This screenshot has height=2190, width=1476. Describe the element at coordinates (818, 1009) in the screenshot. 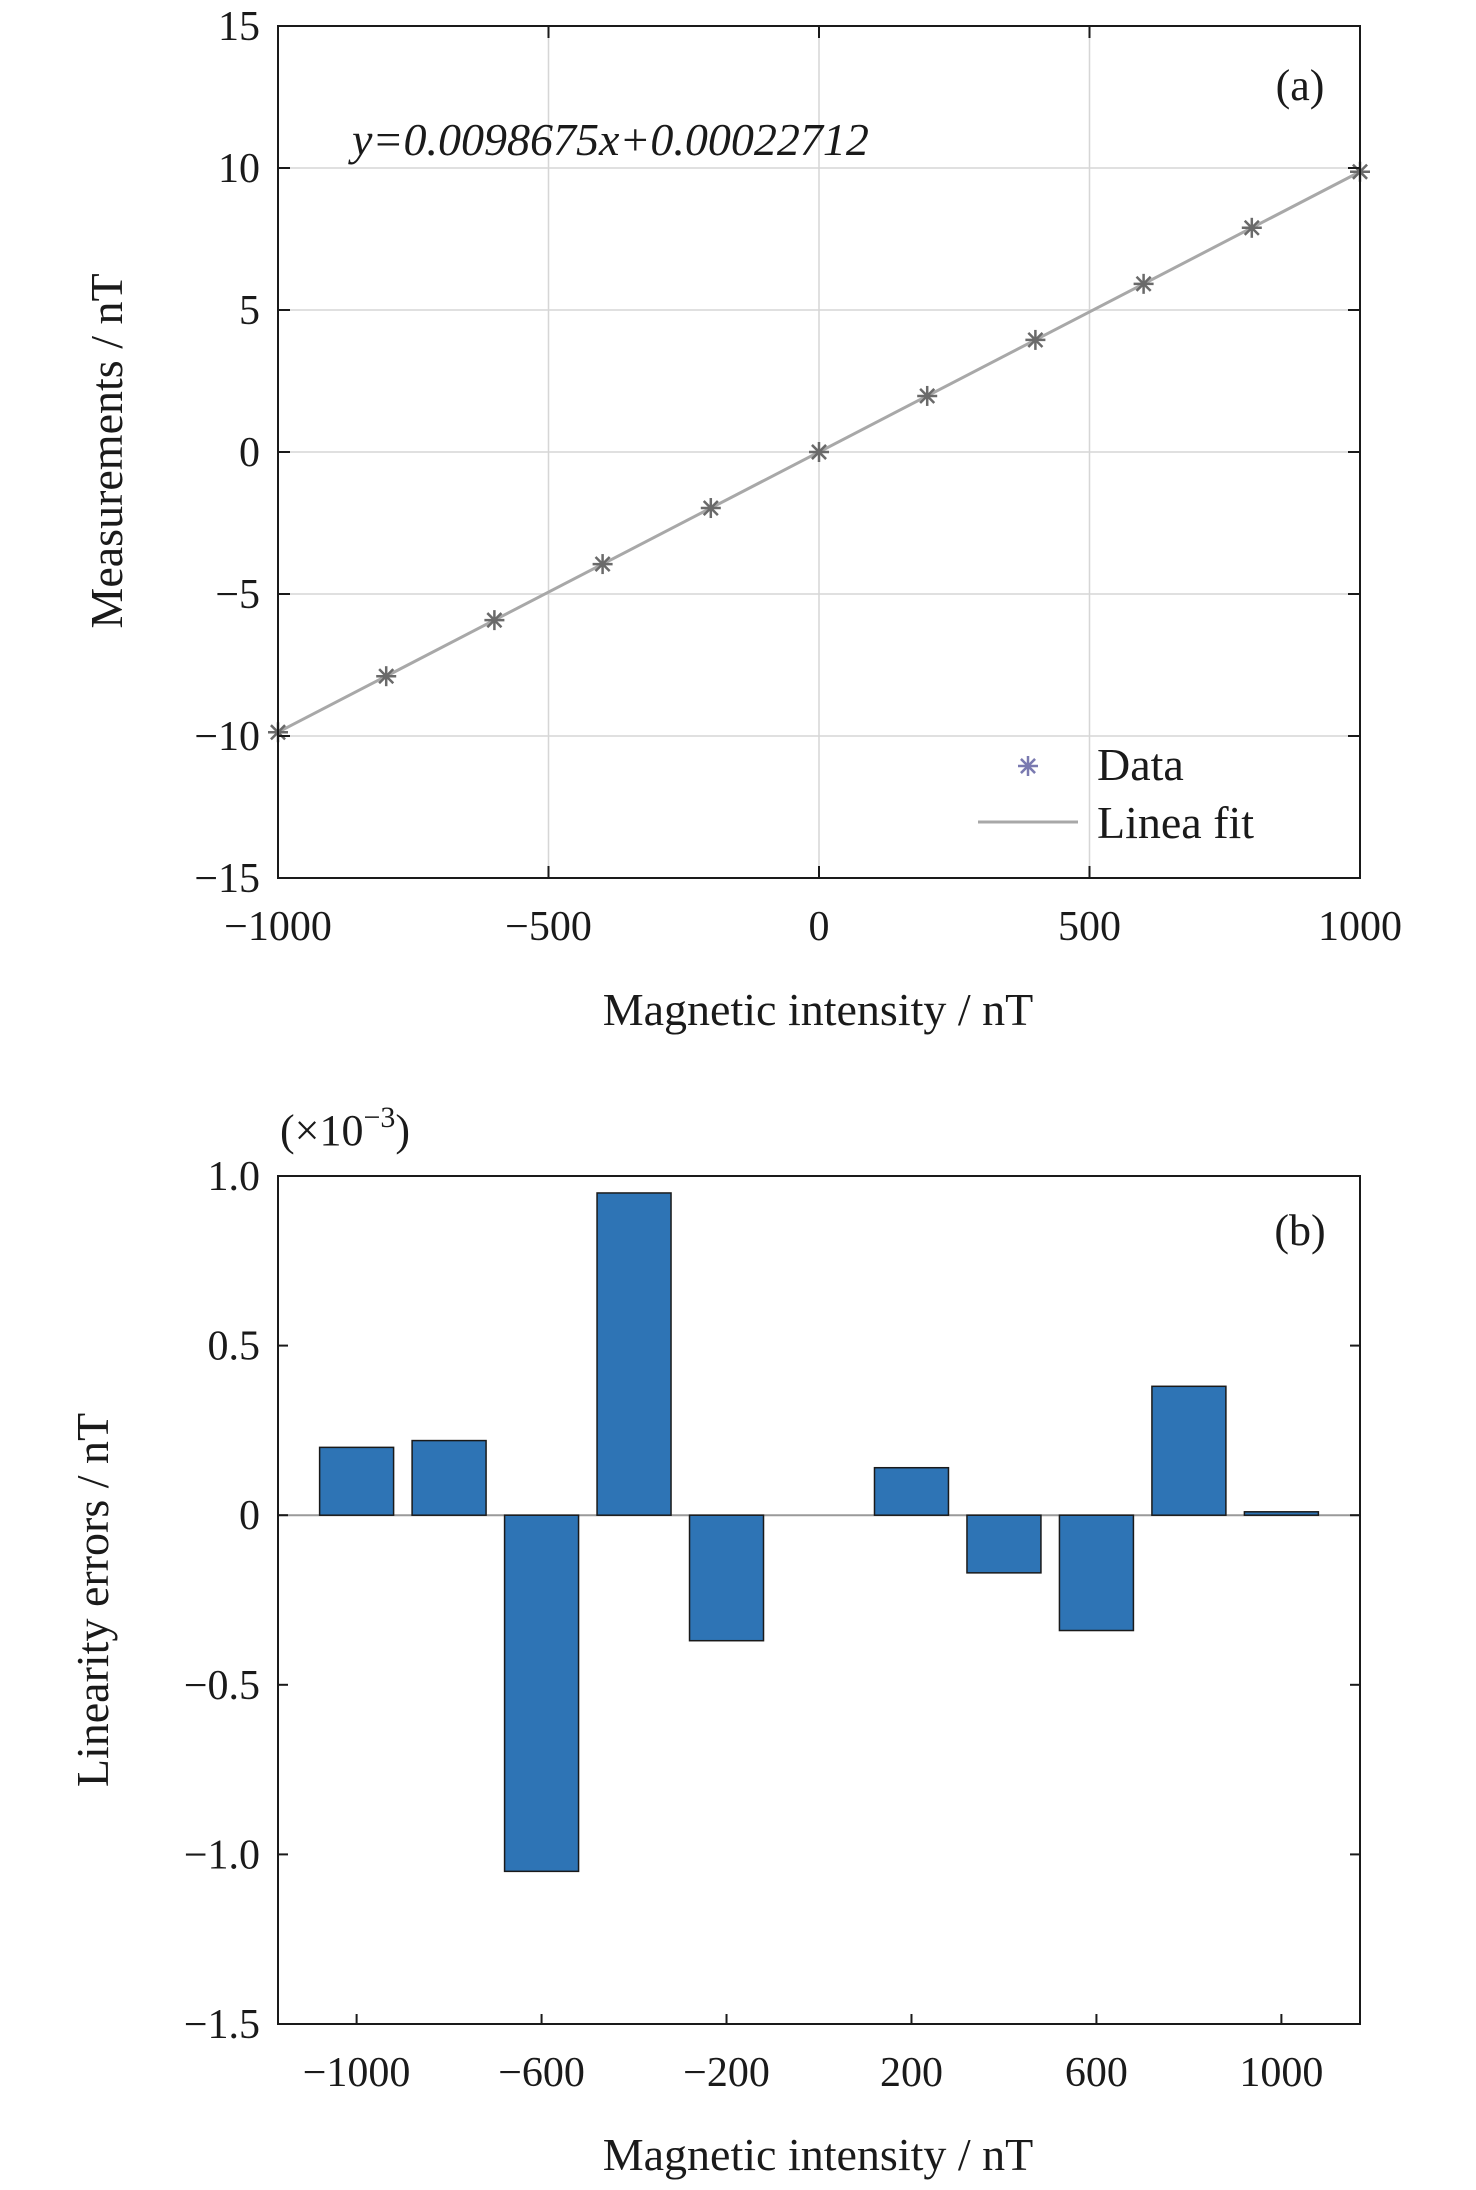

I see `panel-a-x-axis-label: Magnetic intensity / nT` at that location.